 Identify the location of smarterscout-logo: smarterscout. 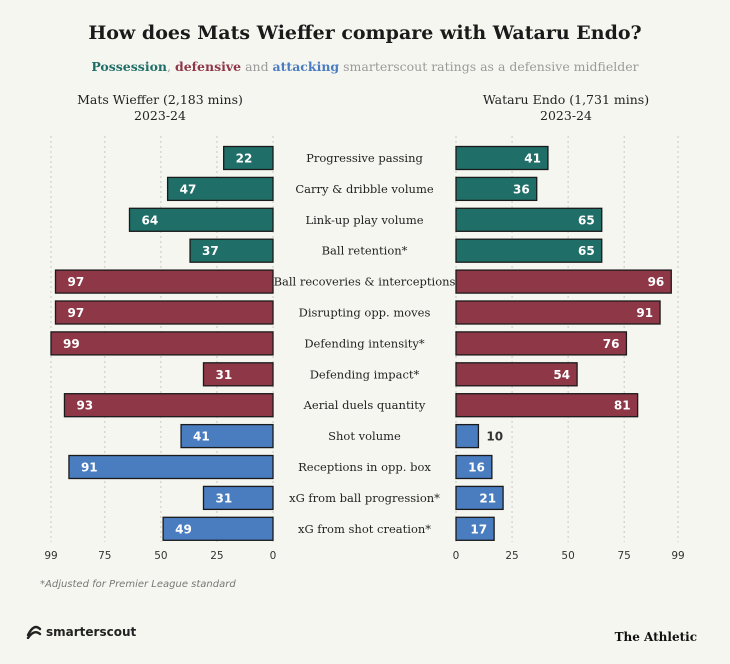
(81, 632).